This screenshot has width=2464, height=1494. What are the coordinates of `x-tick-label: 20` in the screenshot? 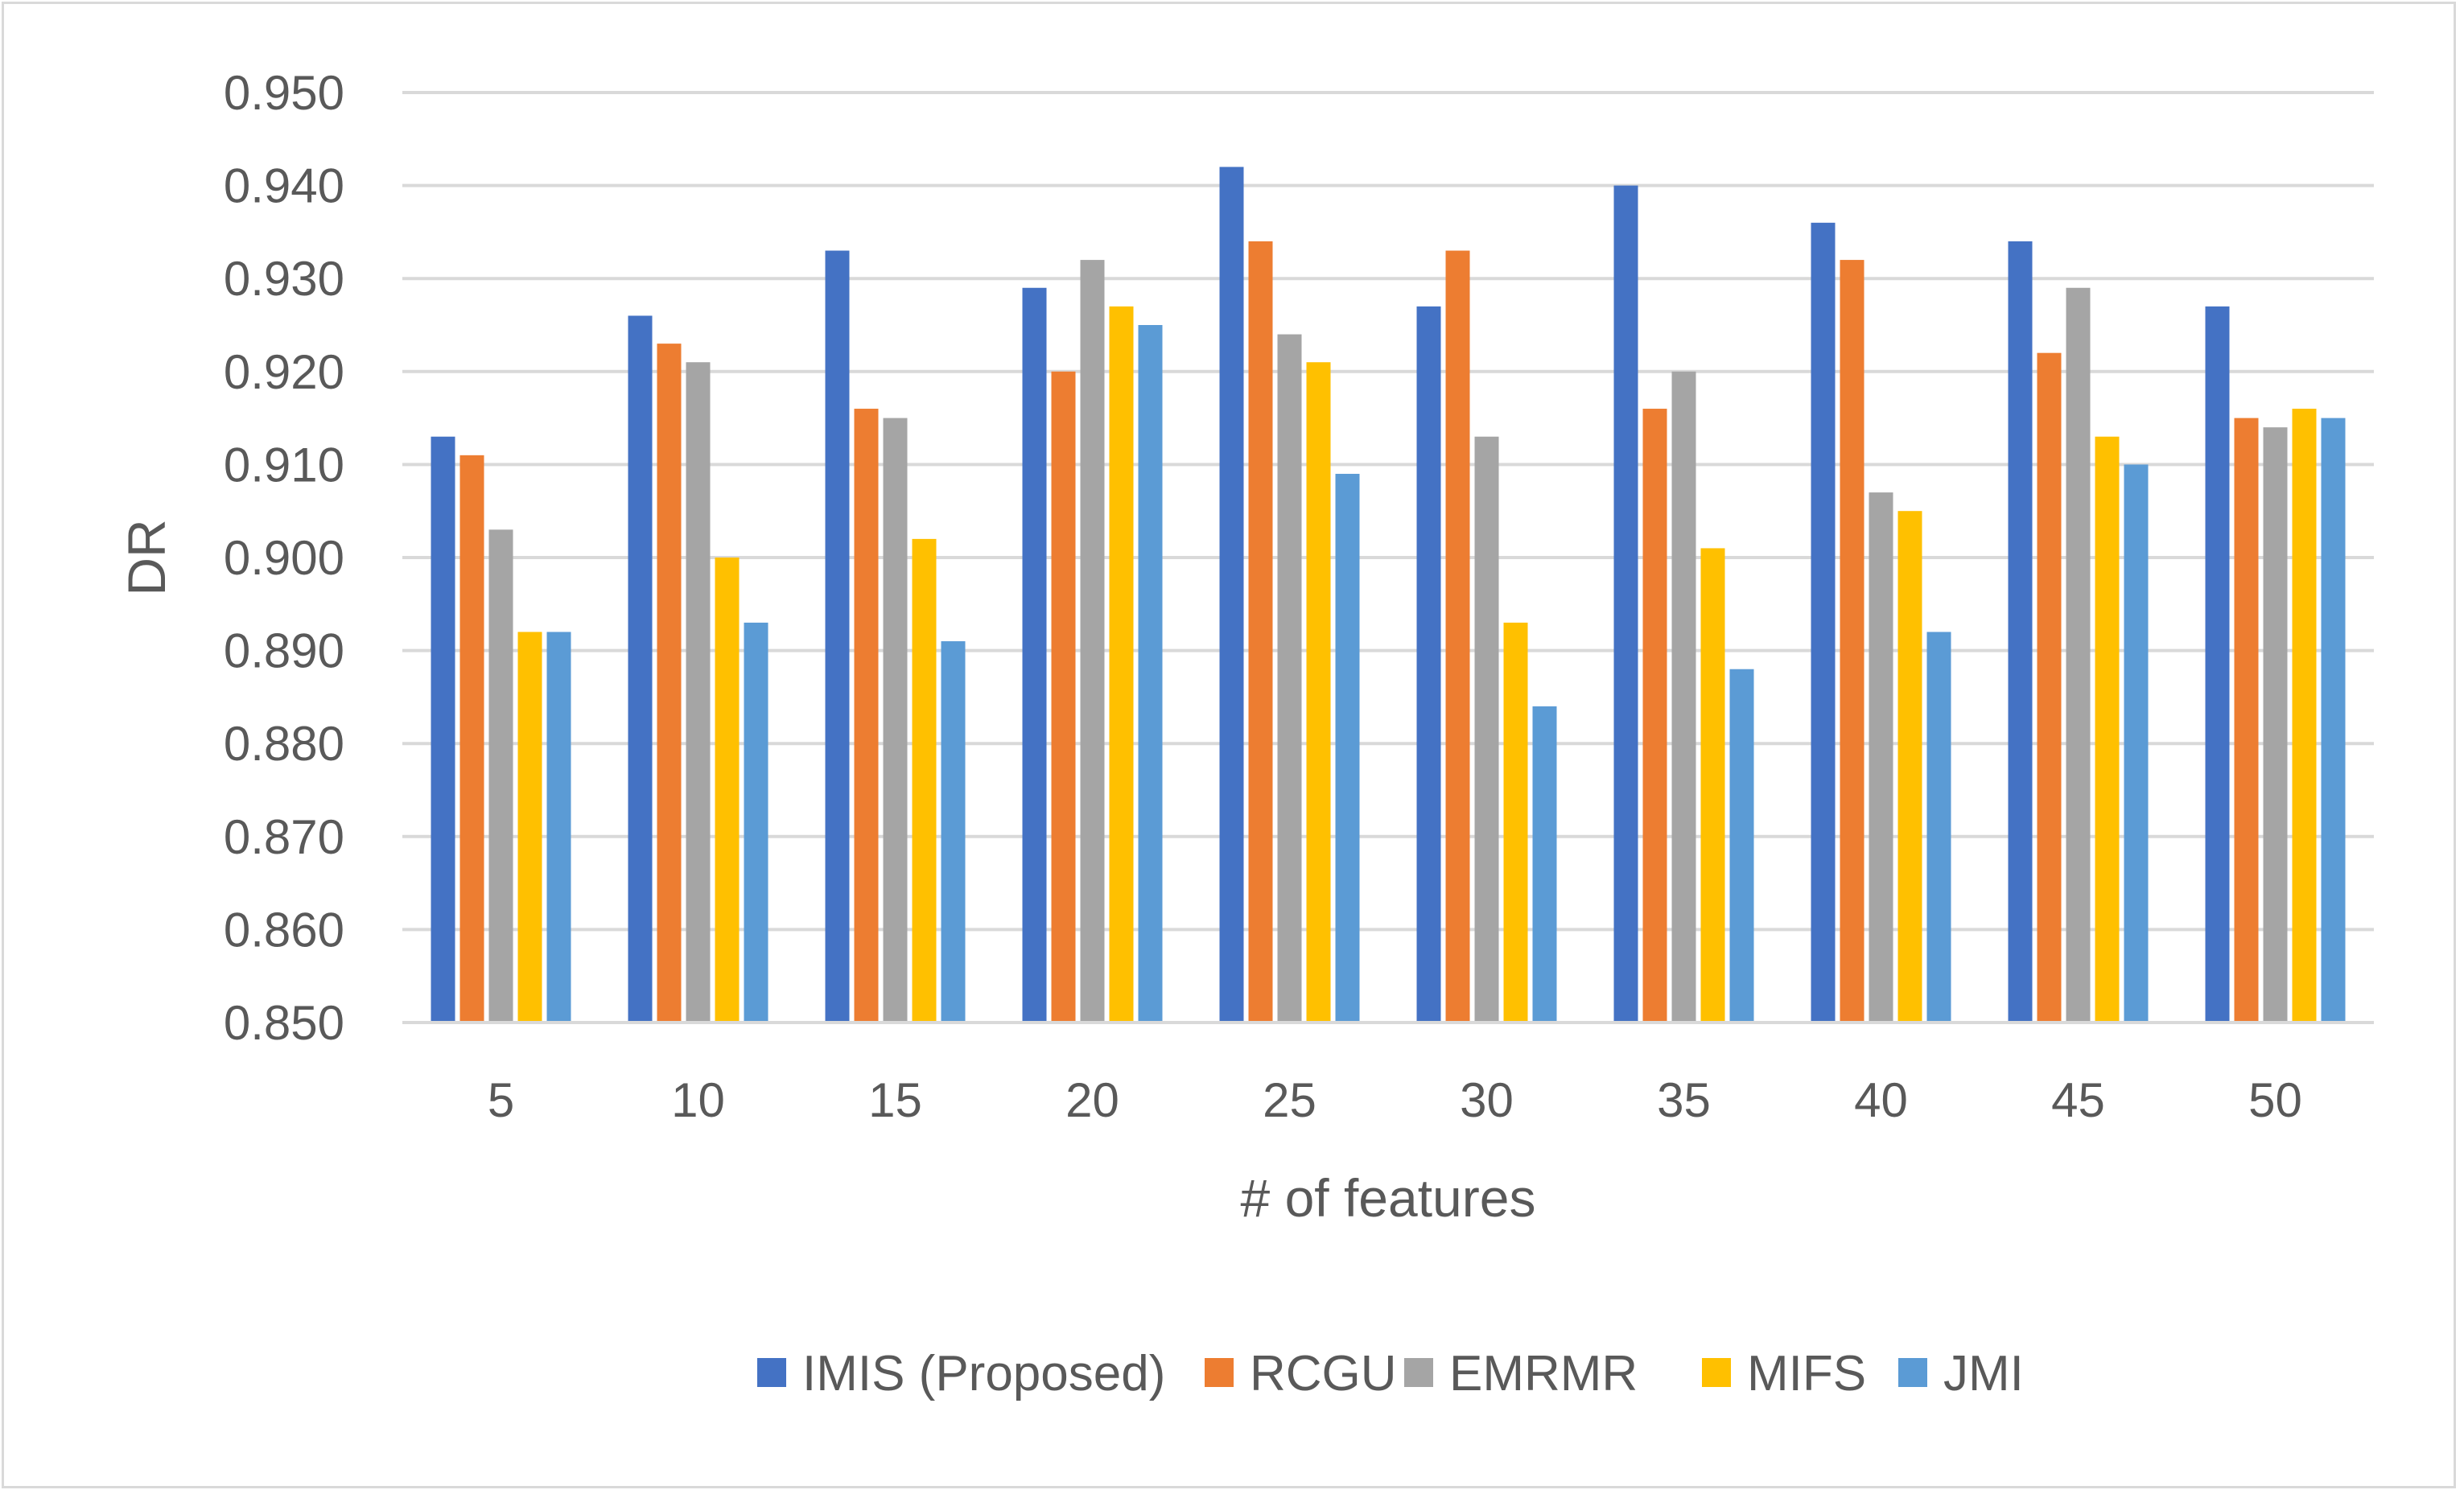 It's located at (1092, 1100).